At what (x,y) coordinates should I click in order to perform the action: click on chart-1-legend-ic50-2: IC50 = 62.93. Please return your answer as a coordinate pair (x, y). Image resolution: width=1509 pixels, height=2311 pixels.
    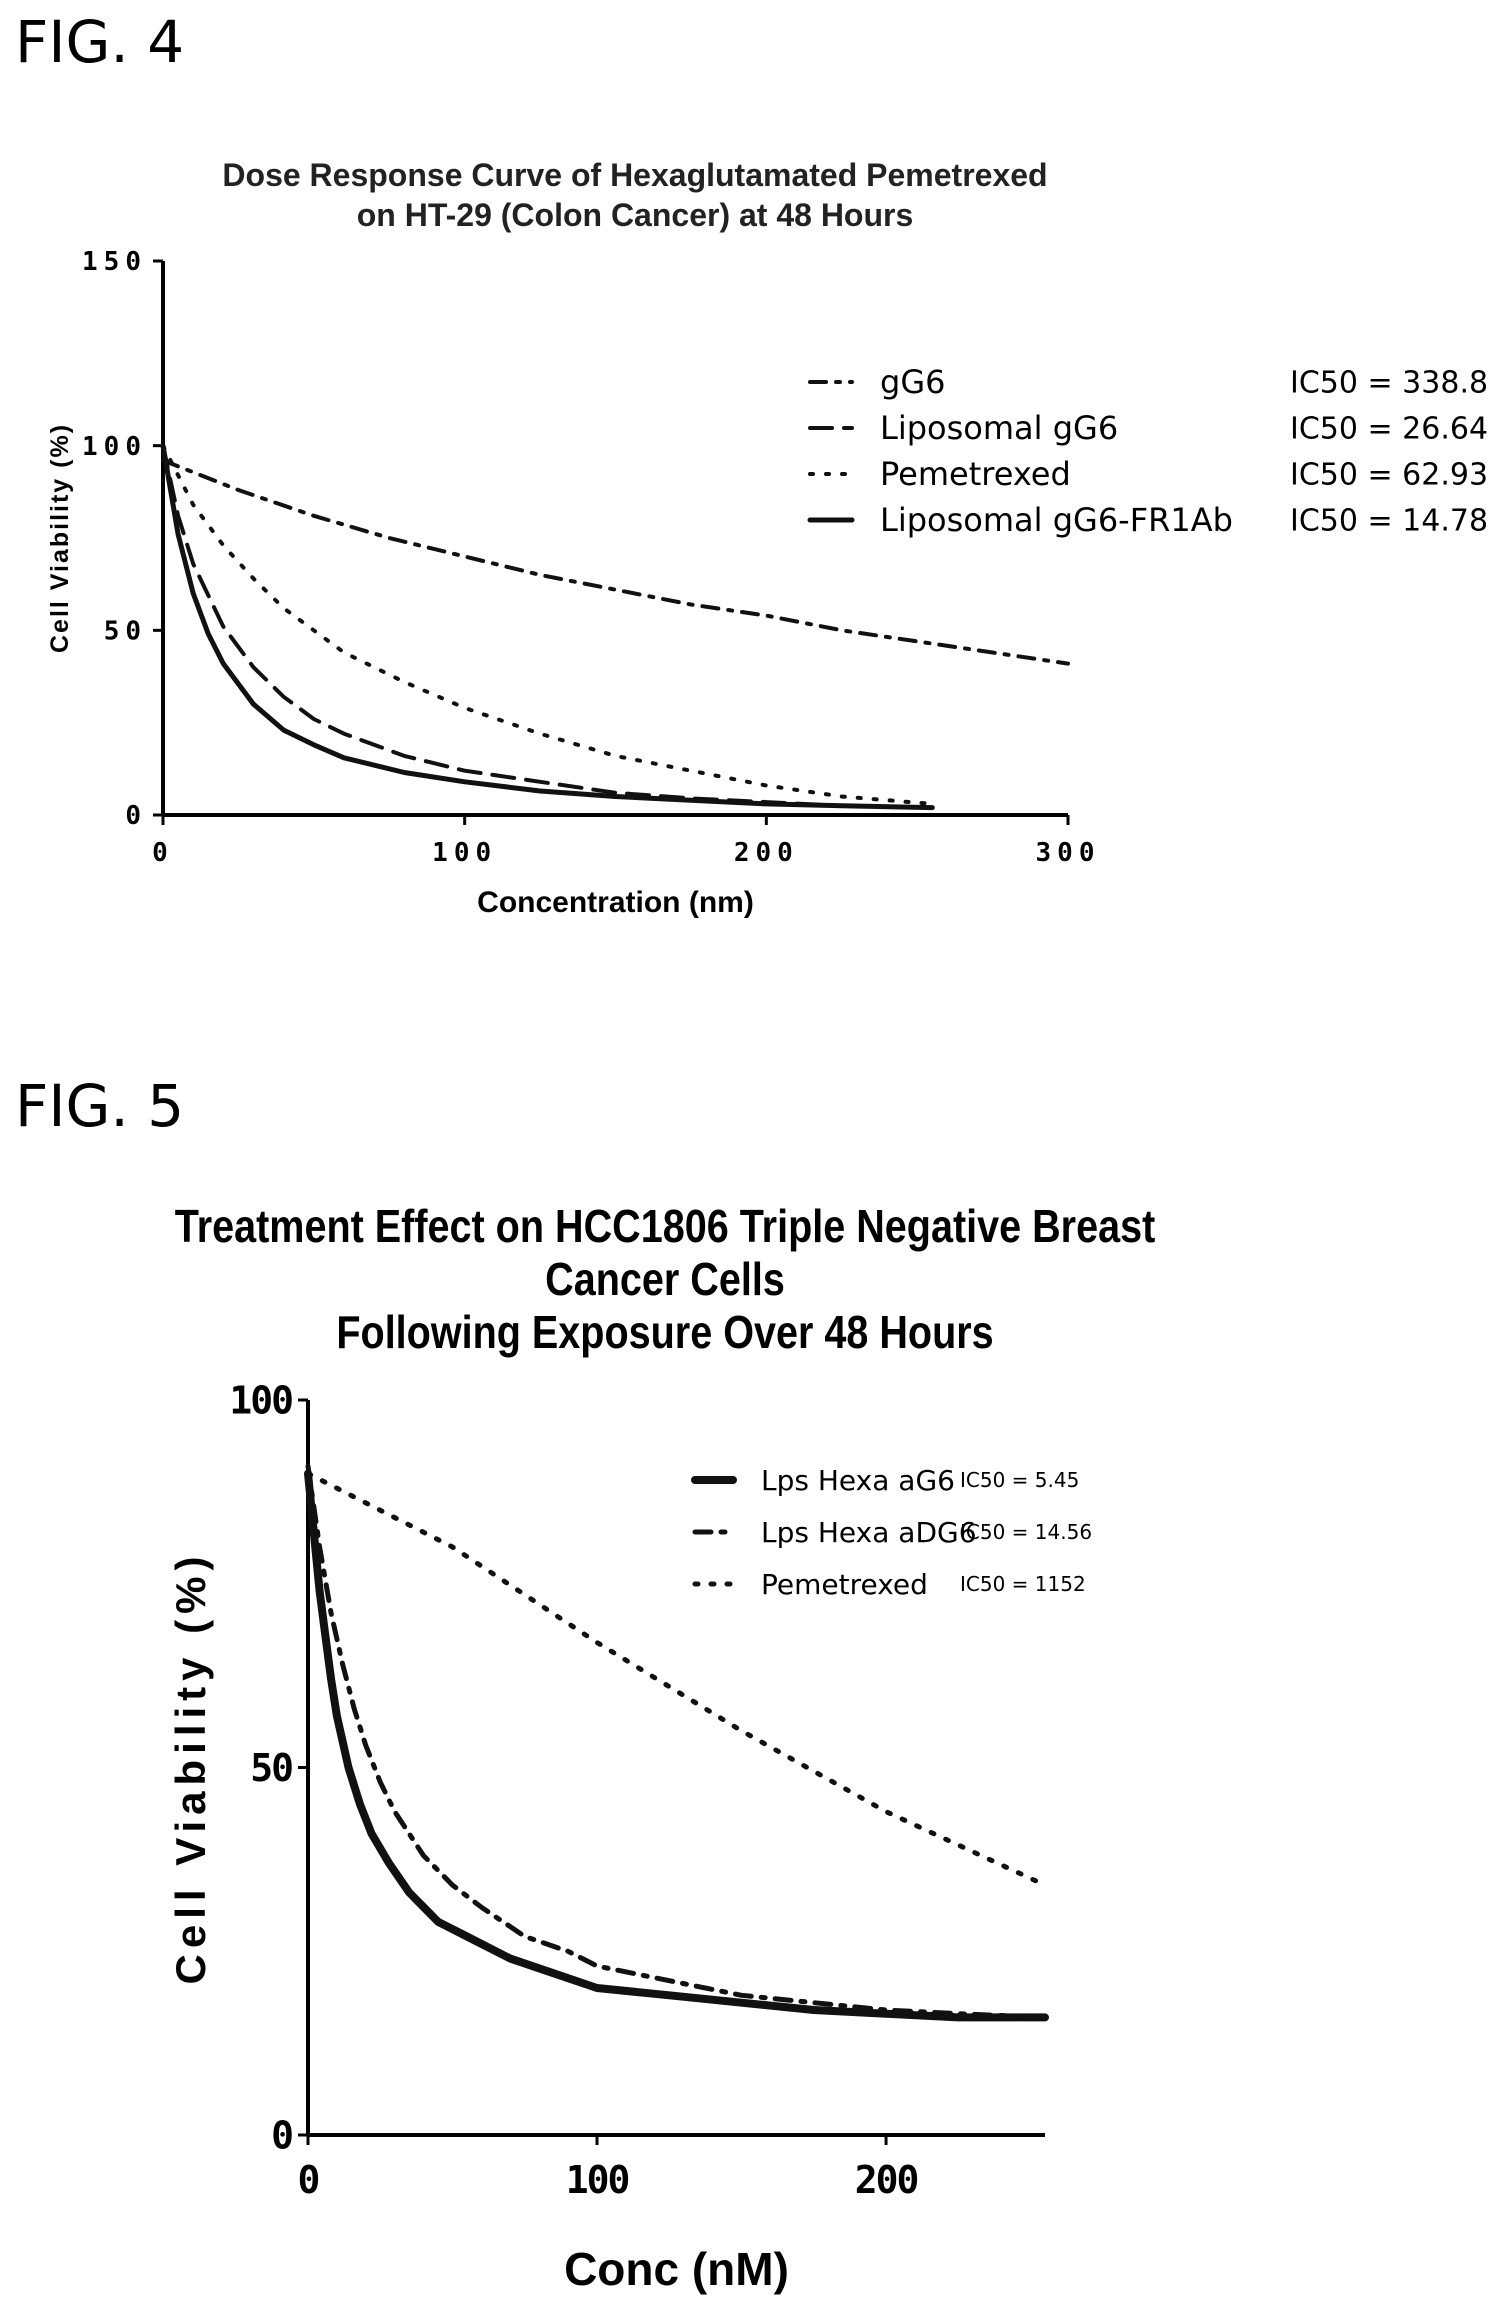
    Looking at the image, I should click on (1389, 475).